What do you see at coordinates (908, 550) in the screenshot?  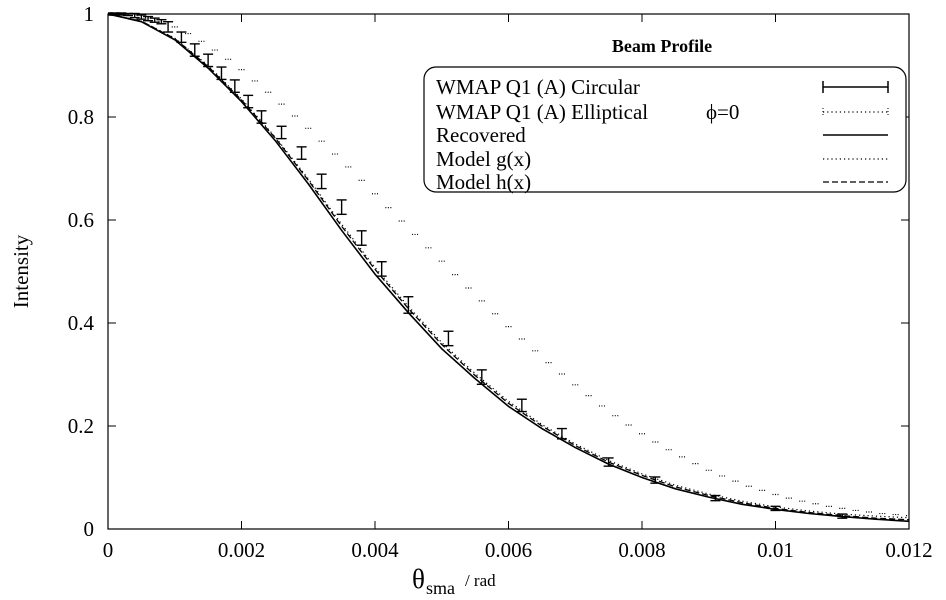 I see `x-tick-label: 0.012` at bounding box center [908, 550].